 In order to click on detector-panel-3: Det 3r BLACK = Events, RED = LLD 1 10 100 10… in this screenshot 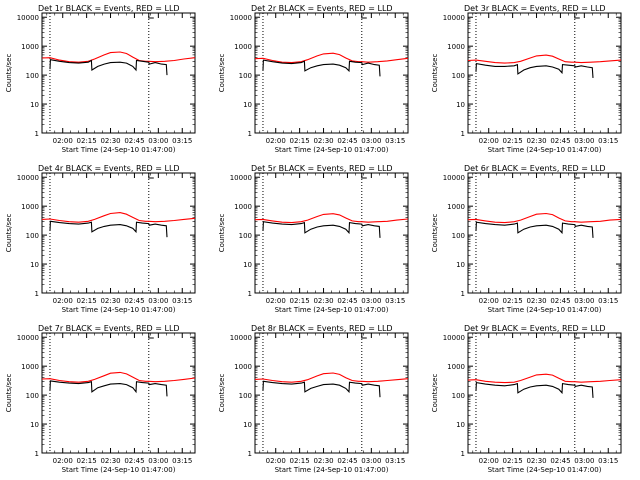, I will do `click(526, 79)`.